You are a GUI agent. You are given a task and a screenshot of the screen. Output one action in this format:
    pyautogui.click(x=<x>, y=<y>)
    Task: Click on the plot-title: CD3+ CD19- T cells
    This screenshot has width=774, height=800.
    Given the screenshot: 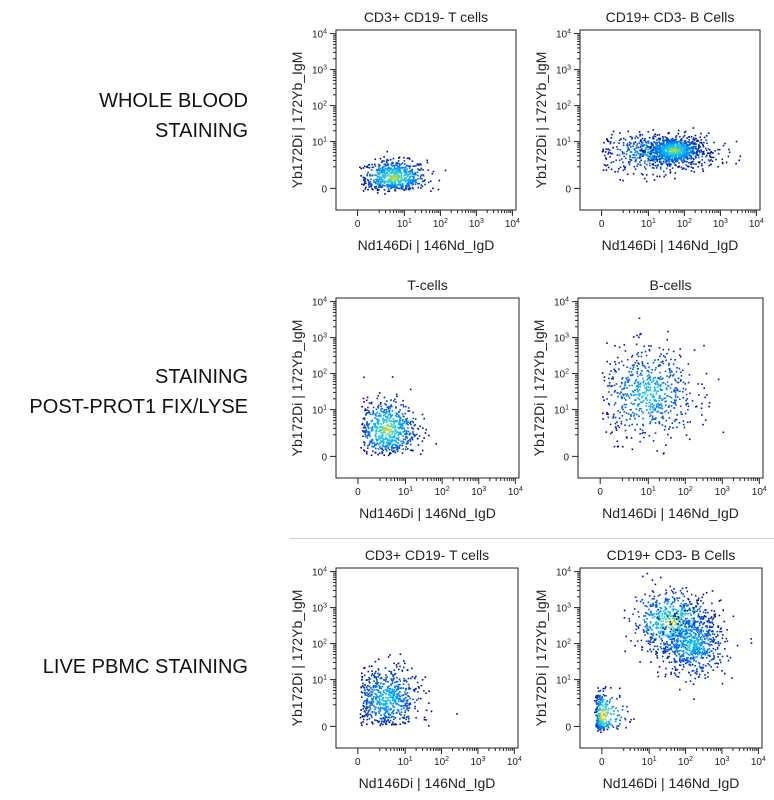 What is the action you would take?
    pyautogui.click(x=427, y=555)
    